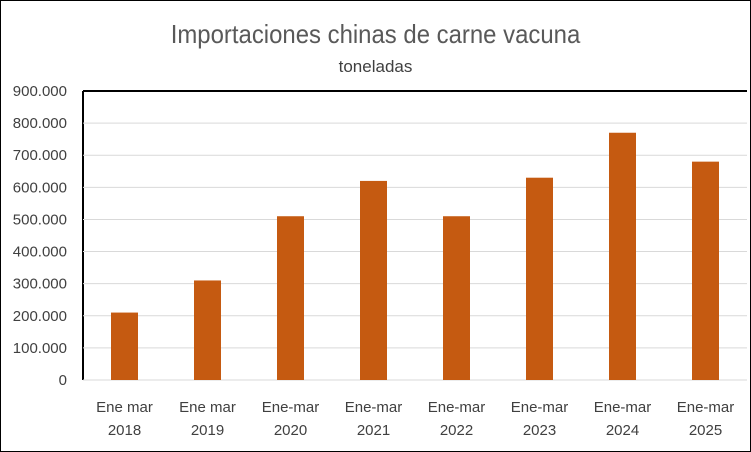  I want to click on y-tick-label: 900.000, so click(40, 91).